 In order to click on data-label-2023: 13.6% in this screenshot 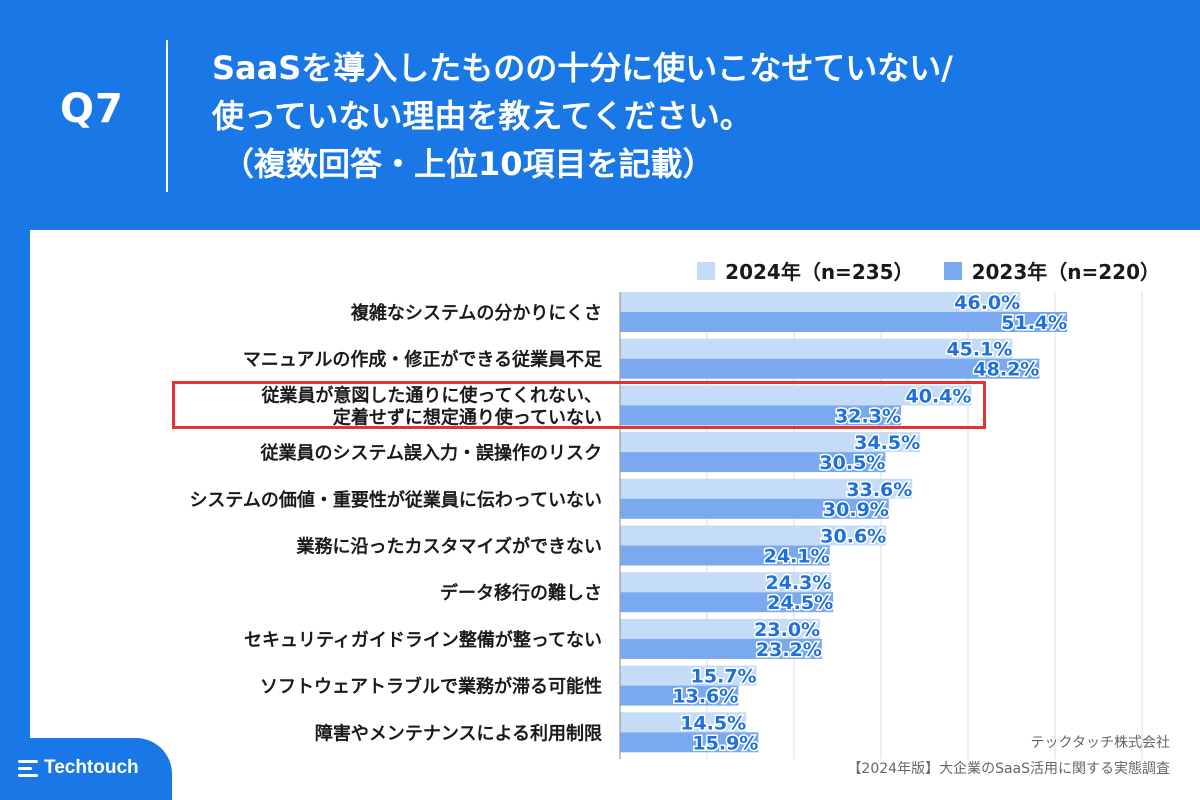, I will do `click(705, 697)`.